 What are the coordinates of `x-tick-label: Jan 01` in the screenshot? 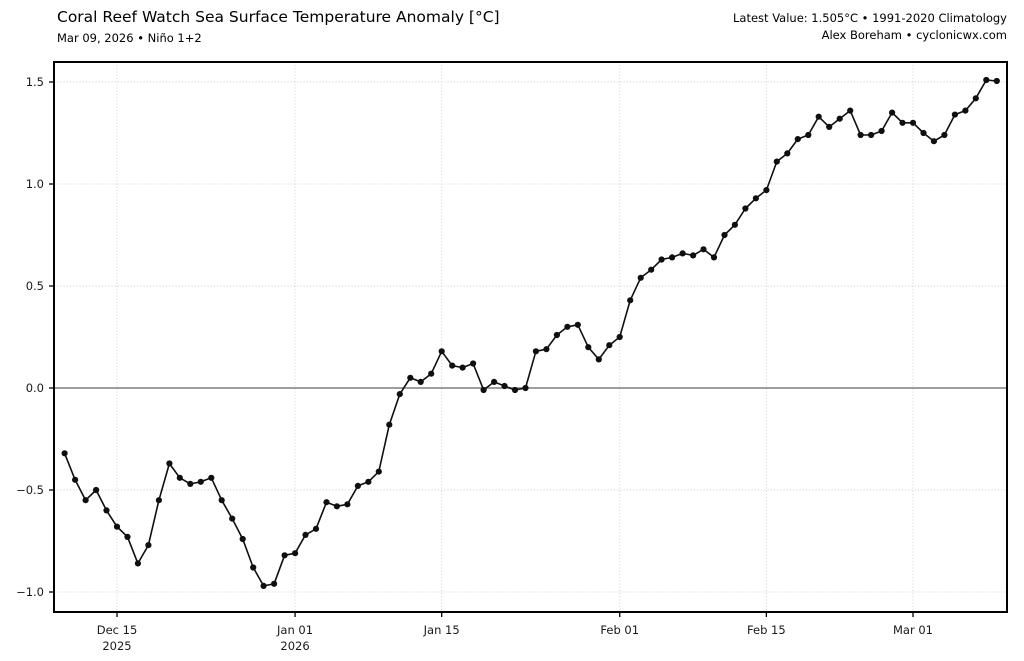 It's located at (294, 630).